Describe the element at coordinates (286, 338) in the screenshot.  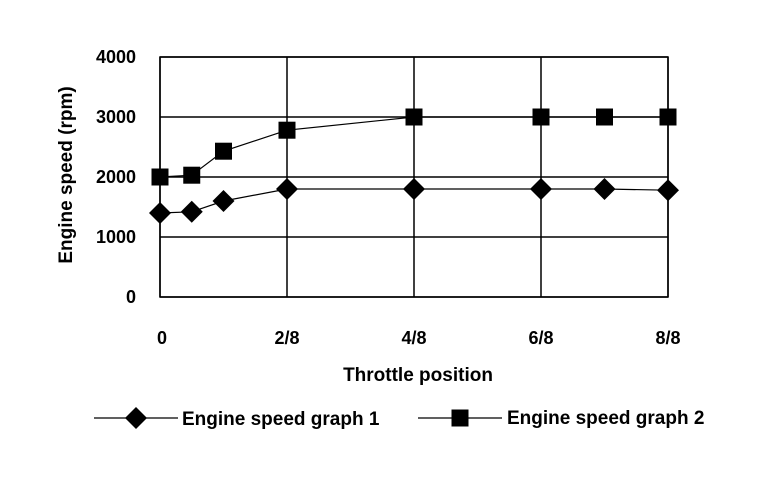
I see `x-tick-label: 2/8` at that location.